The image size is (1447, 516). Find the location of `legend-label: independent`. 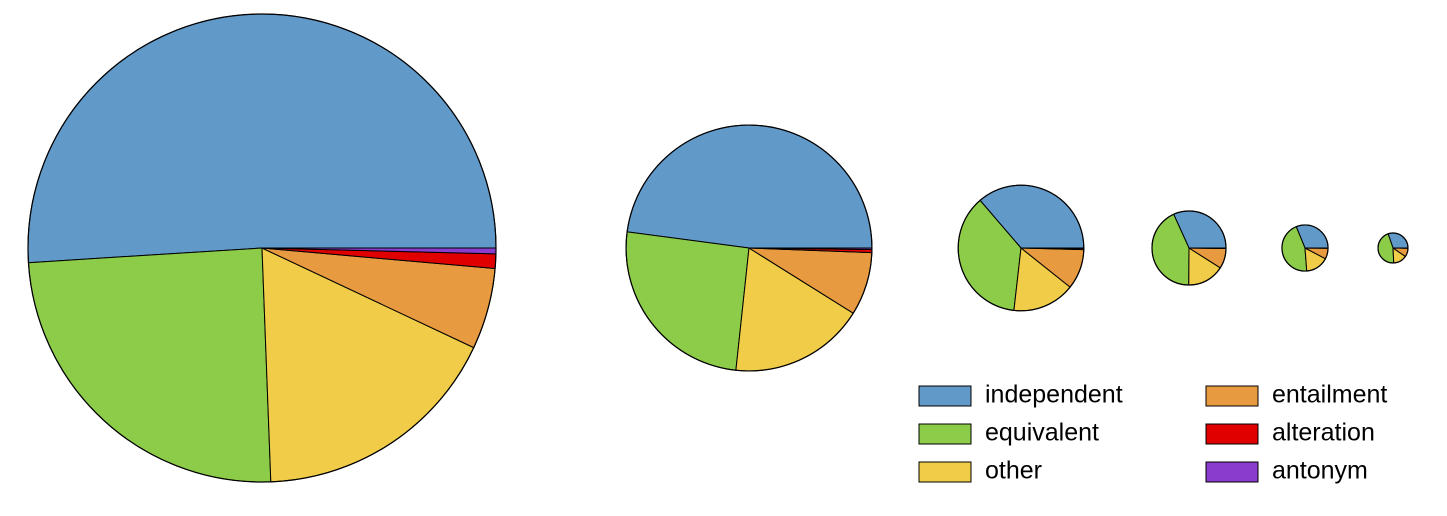

legend-label: independent is located at coordinates (1054, 395).